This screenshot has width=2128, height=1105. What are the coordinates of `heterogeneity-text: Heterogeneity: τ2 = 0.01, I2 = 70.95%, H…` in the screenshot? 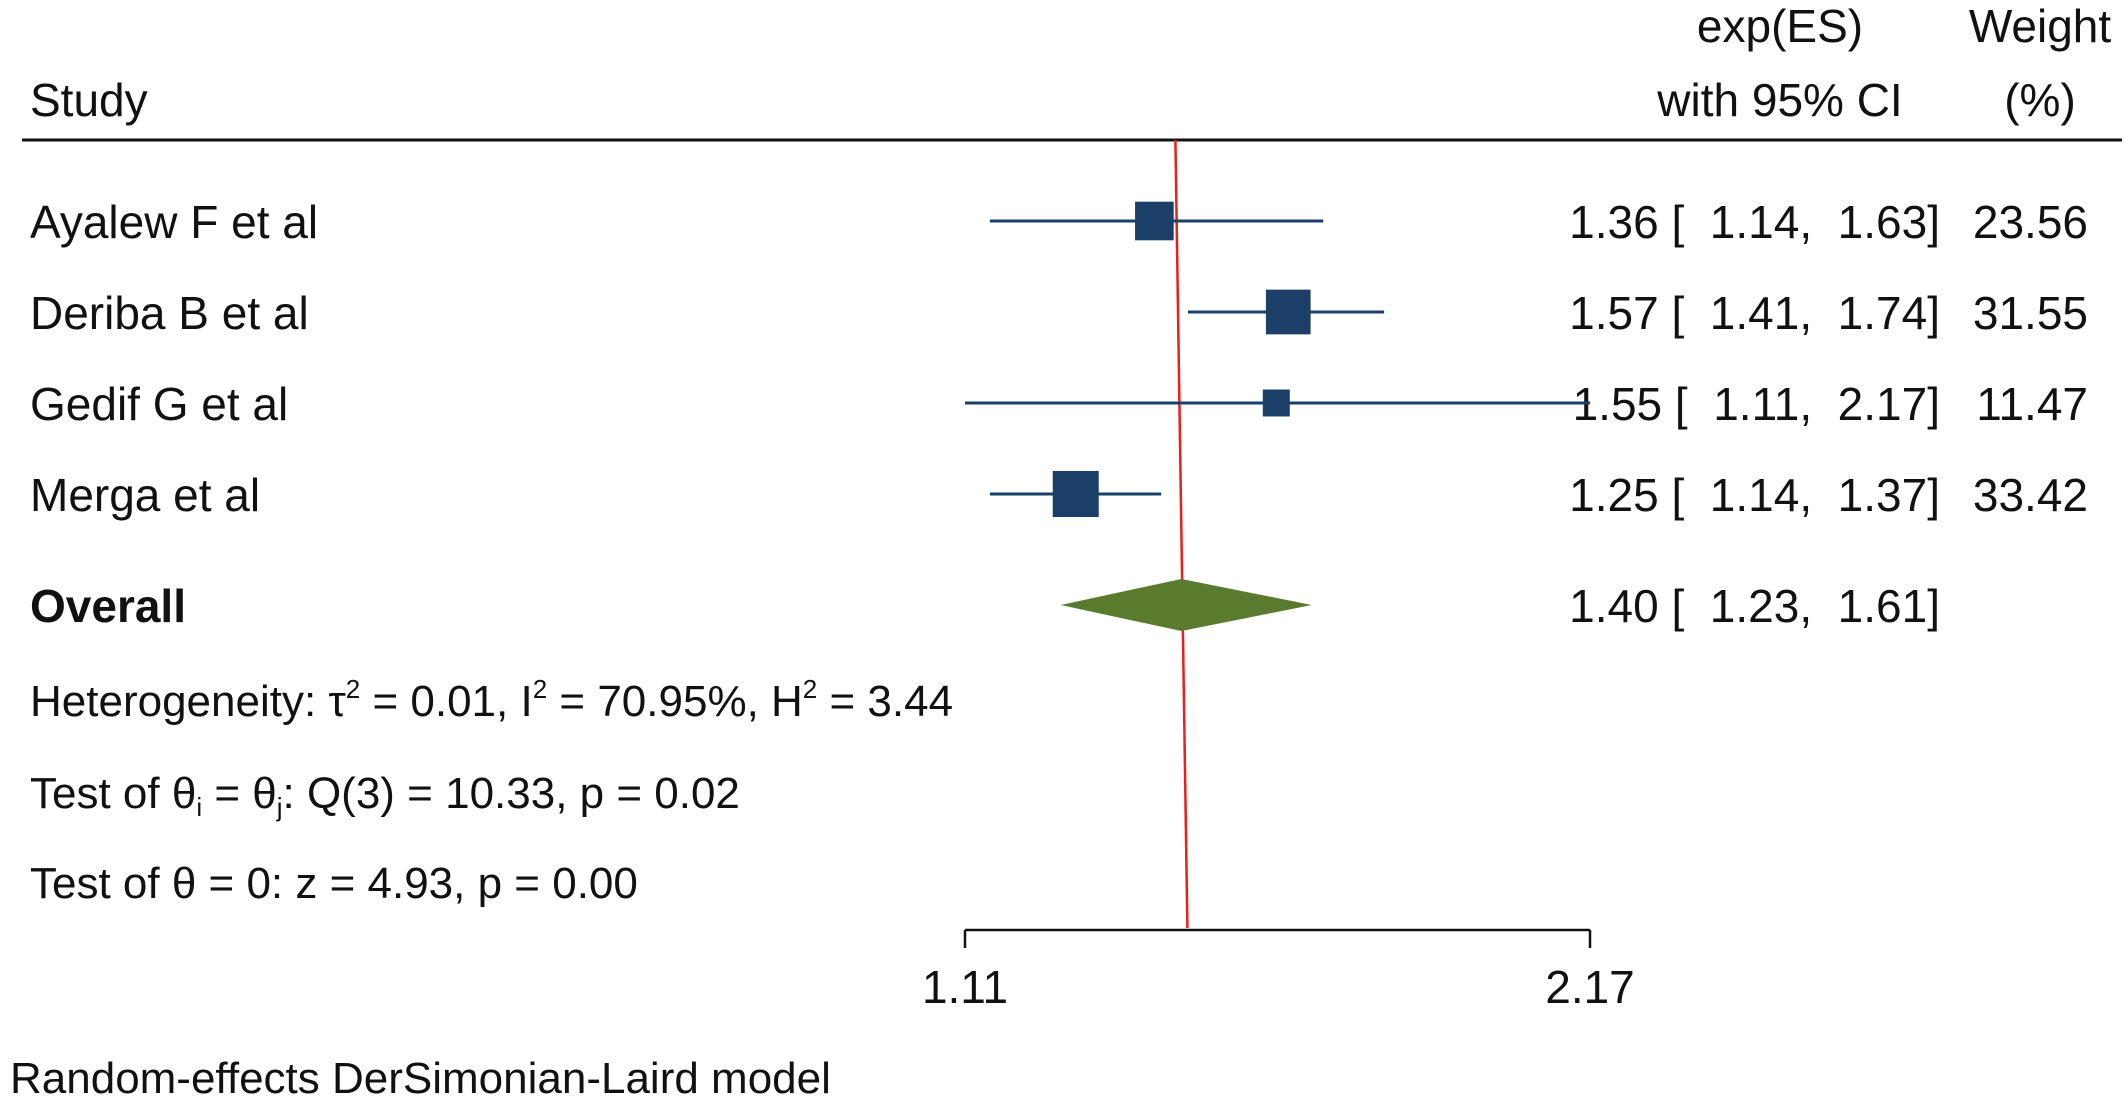 It's located at (491, 700).